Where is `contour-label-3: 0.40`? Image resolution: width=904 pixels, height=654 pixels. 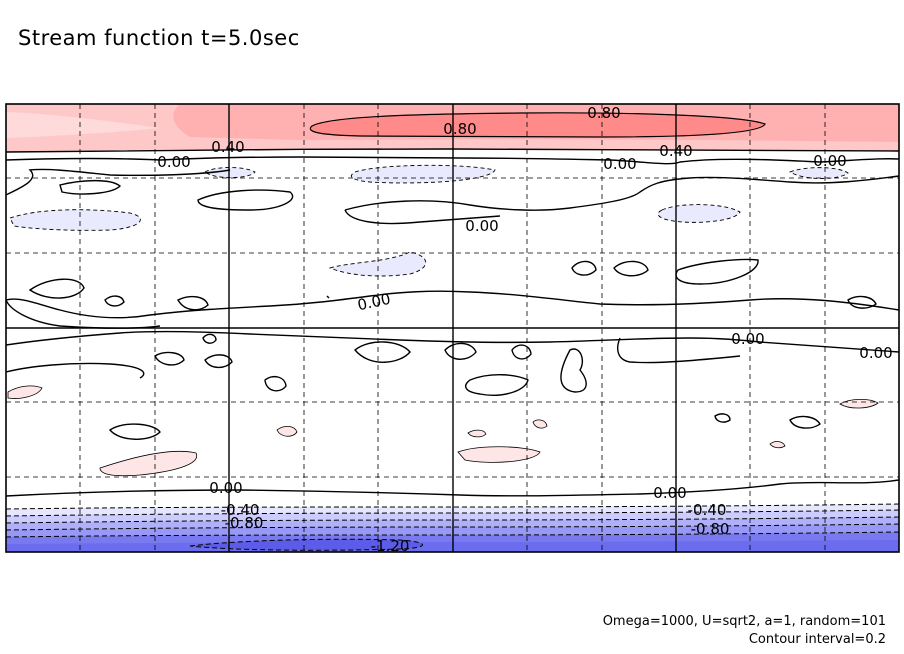 contour-label-3: 0.40 is located at coordinates (675, 151).